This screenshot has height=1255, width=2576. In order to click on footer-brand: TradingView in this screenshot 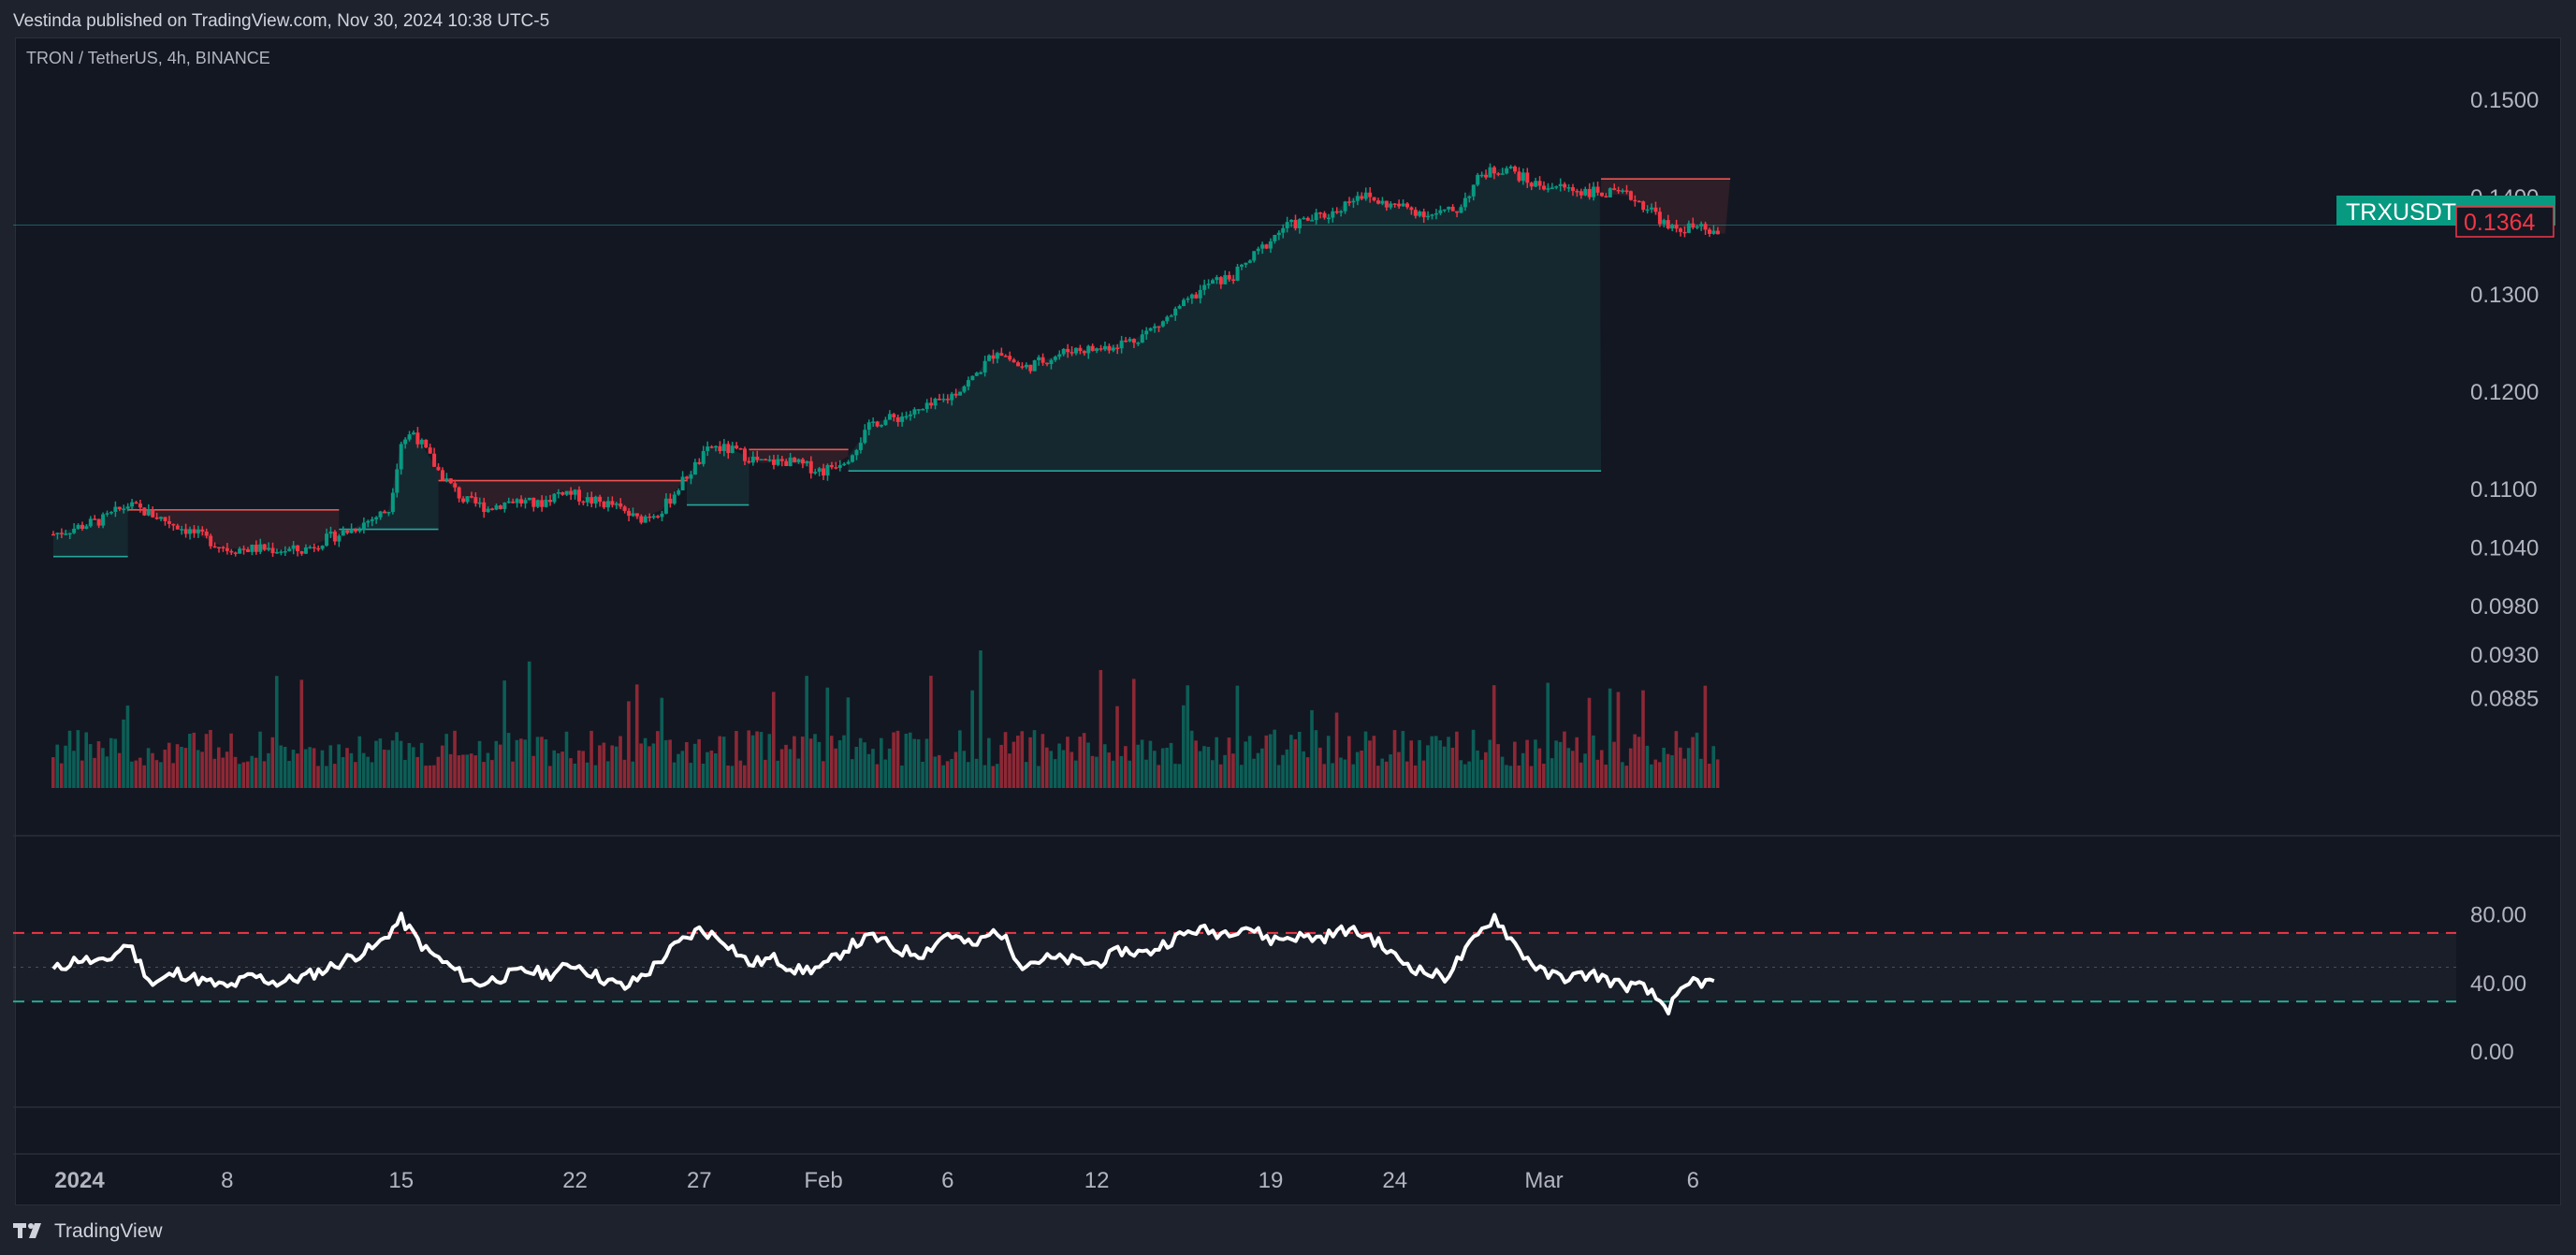, I will do `click(88, 1231)`.